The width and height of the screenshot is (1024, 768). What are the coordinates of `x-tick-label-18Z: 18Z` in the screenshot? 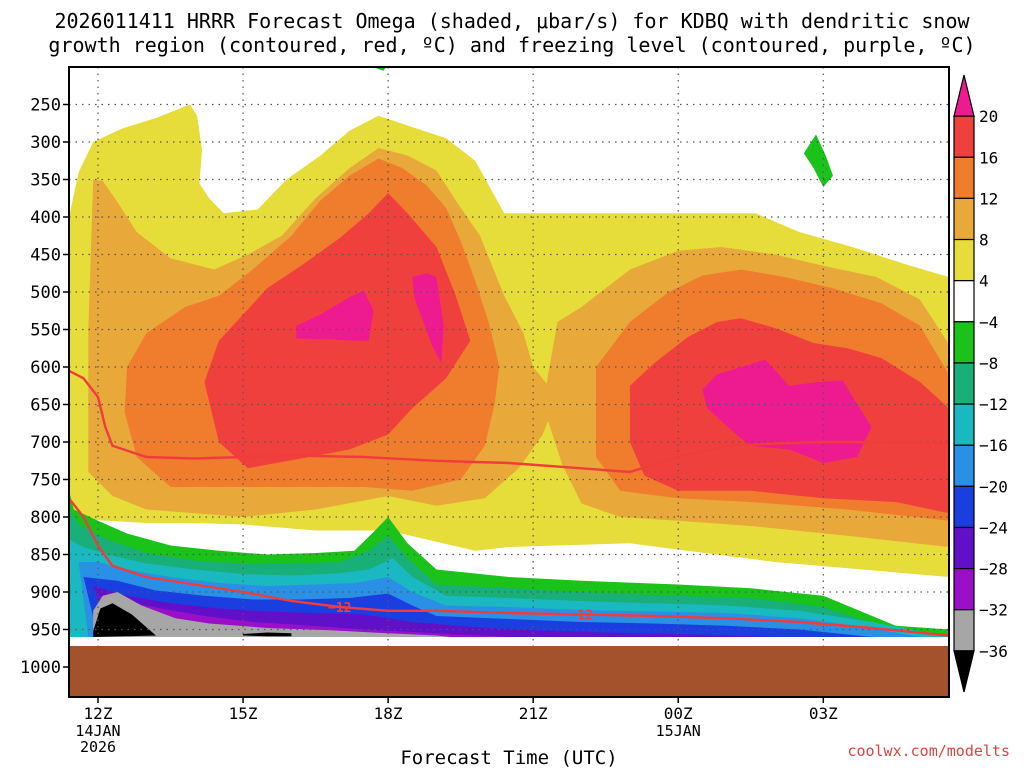 It's located at (388, 713).